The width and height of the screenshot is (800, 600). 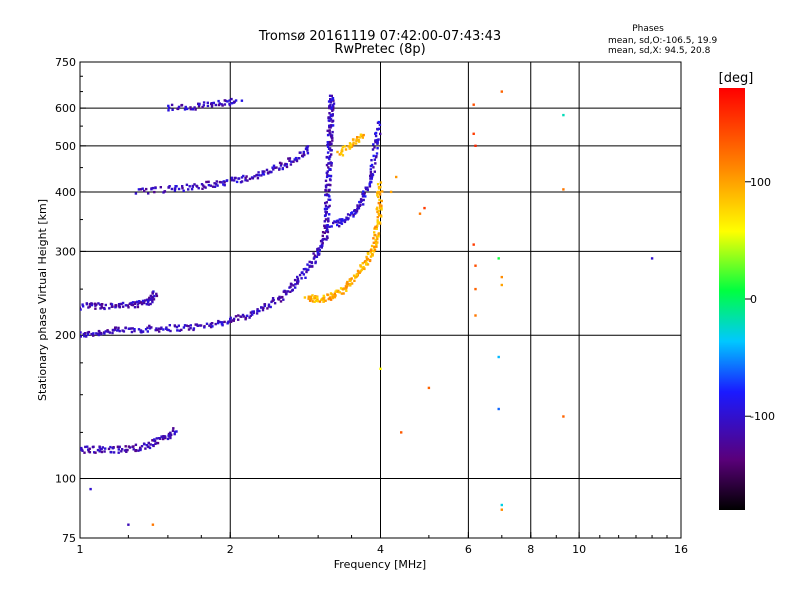 What do you see at coordinates (65, 62) in the screenshot?
I see `y-tick-label: 750` at bounding box center [65, 62].